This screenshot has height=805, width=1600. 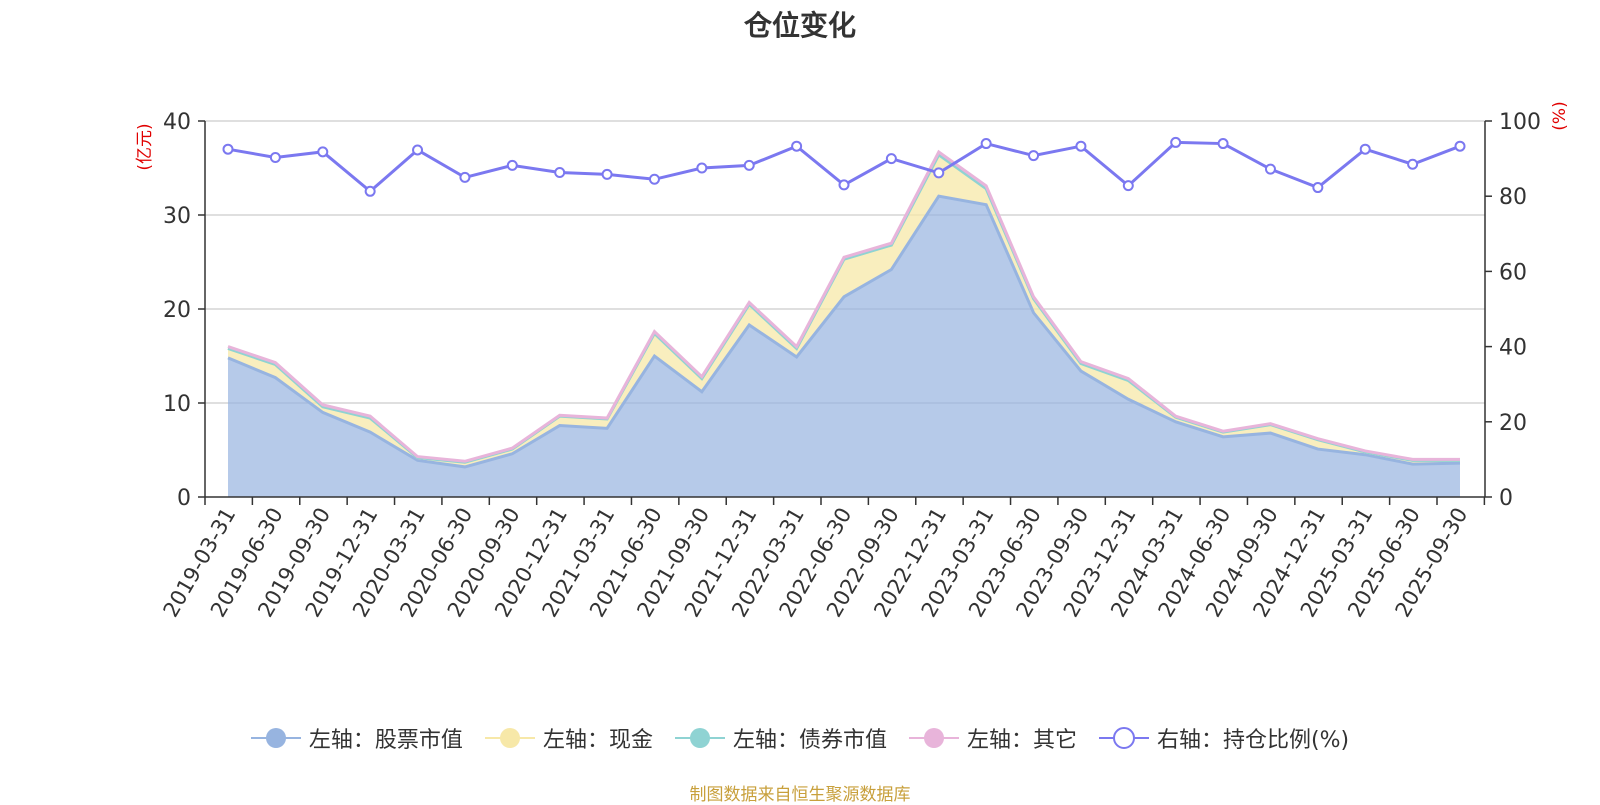 What do you see at coordinates (1560, 115) in the screenshot?
I see `right-axis-unit-label: (%)` at bounding box center [1560, 115].